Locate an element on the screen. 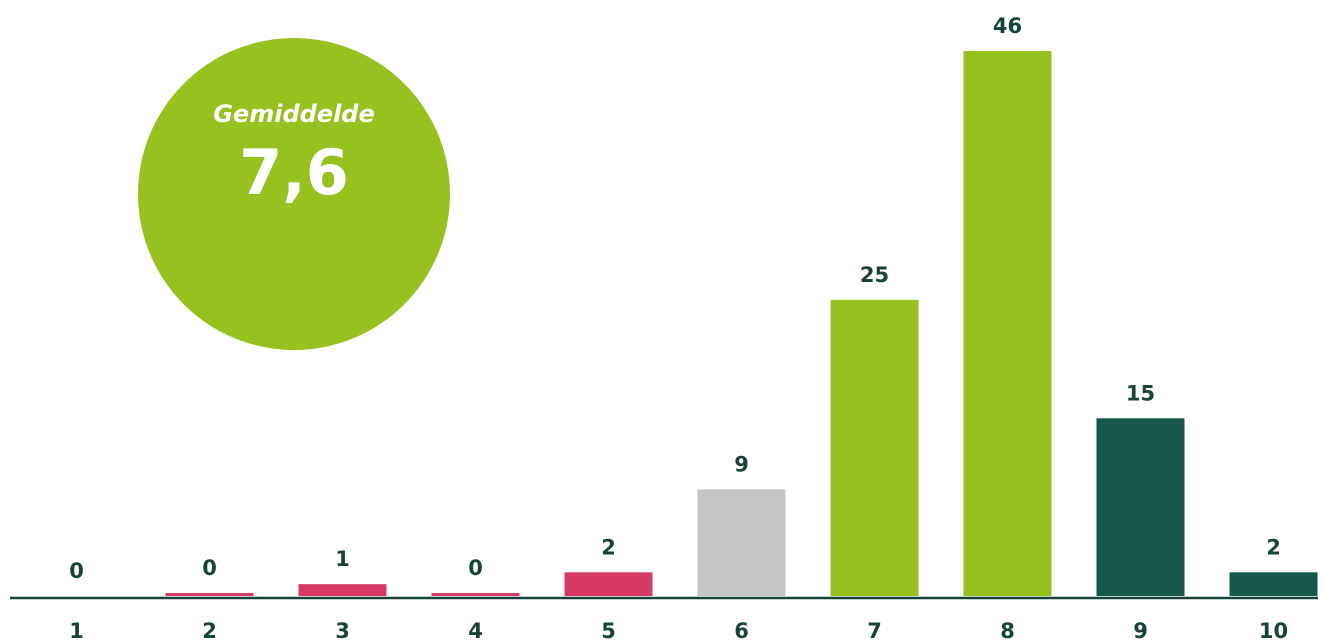 The height and width of the screenshot is (643, 1325). x-tick-label-10: 10 is located at coordinates (1273, 631).